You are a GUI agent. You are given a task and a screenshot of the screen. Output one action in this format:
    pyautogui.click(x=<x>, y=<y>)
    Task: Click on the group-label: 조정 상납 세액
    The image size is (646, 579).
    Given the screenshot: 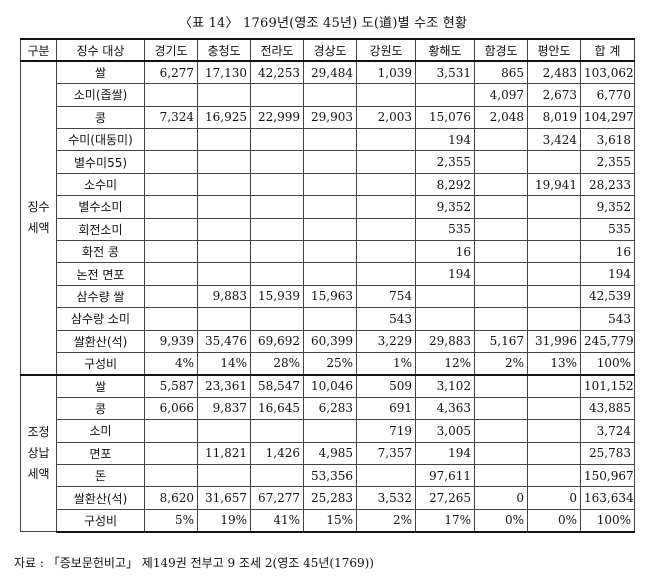 What is the action you would take?
    pyautogui.click(x=38, y=453)
    